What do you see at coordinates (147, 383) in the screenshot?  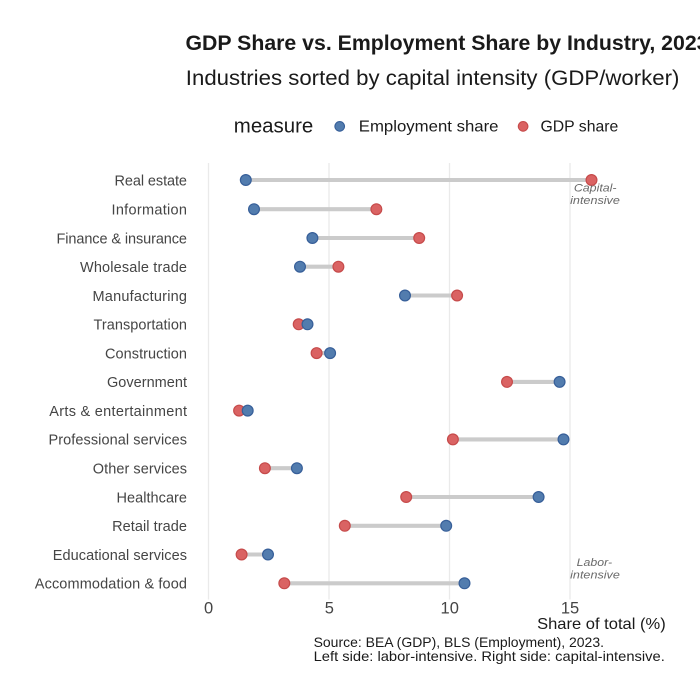 I see `svg-text: Government` at bounding box center [147, 383].